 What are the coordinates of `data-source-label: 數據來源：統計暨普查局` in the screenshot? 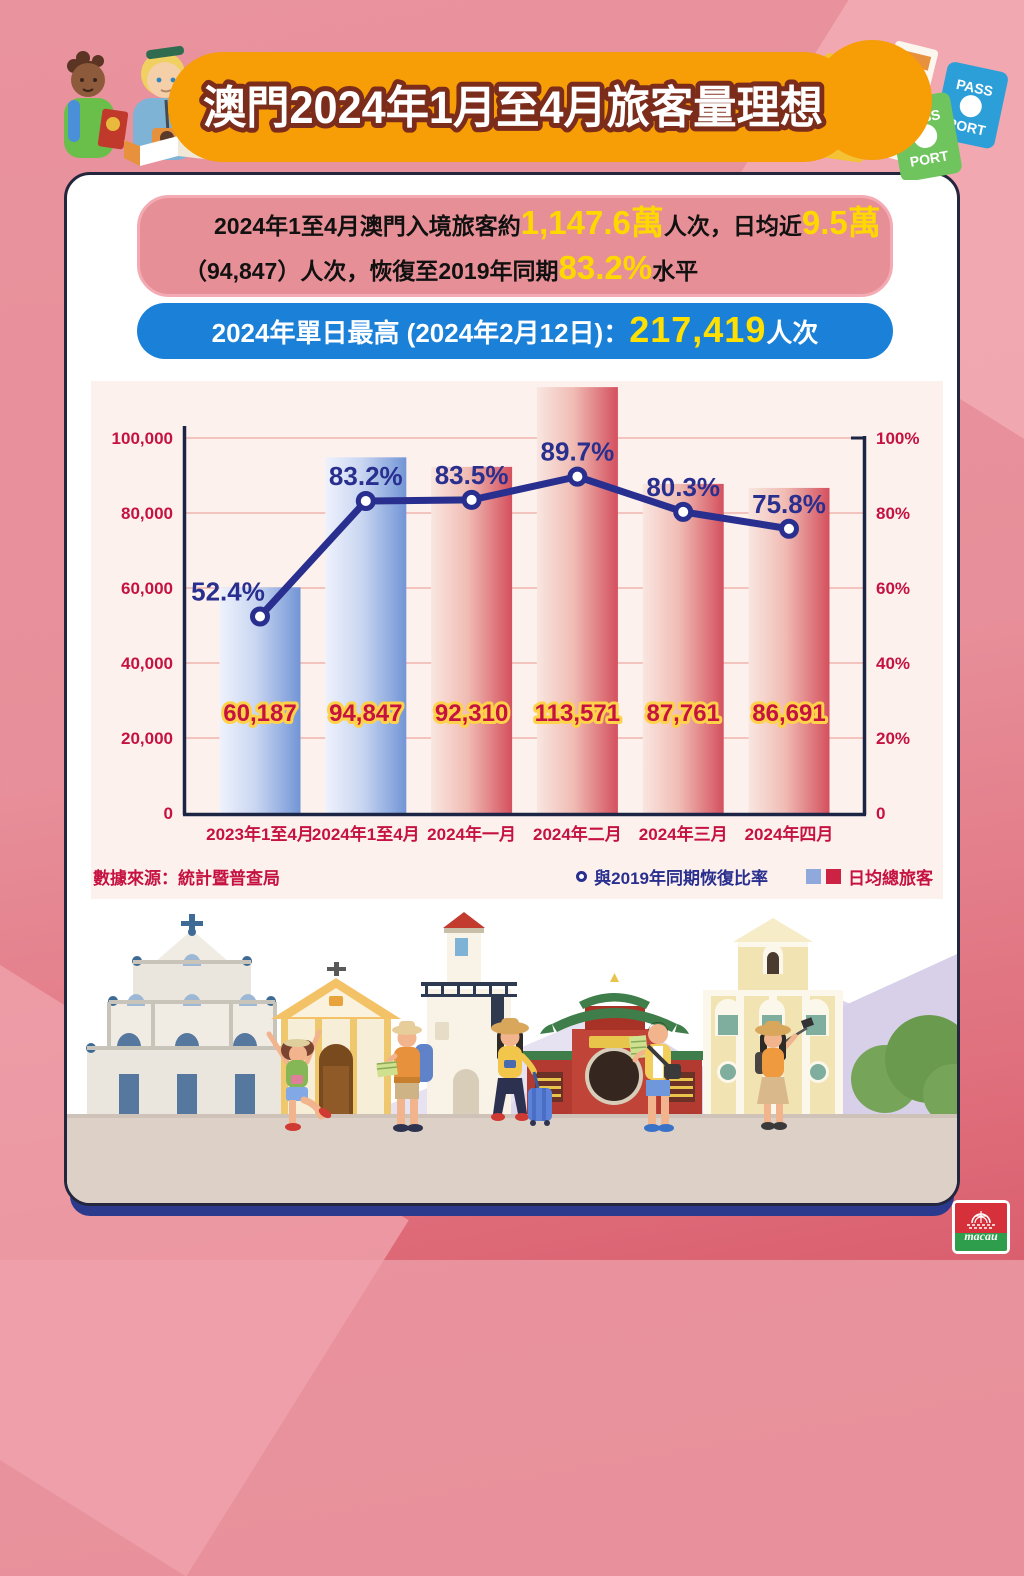 It's located at (186, 878).